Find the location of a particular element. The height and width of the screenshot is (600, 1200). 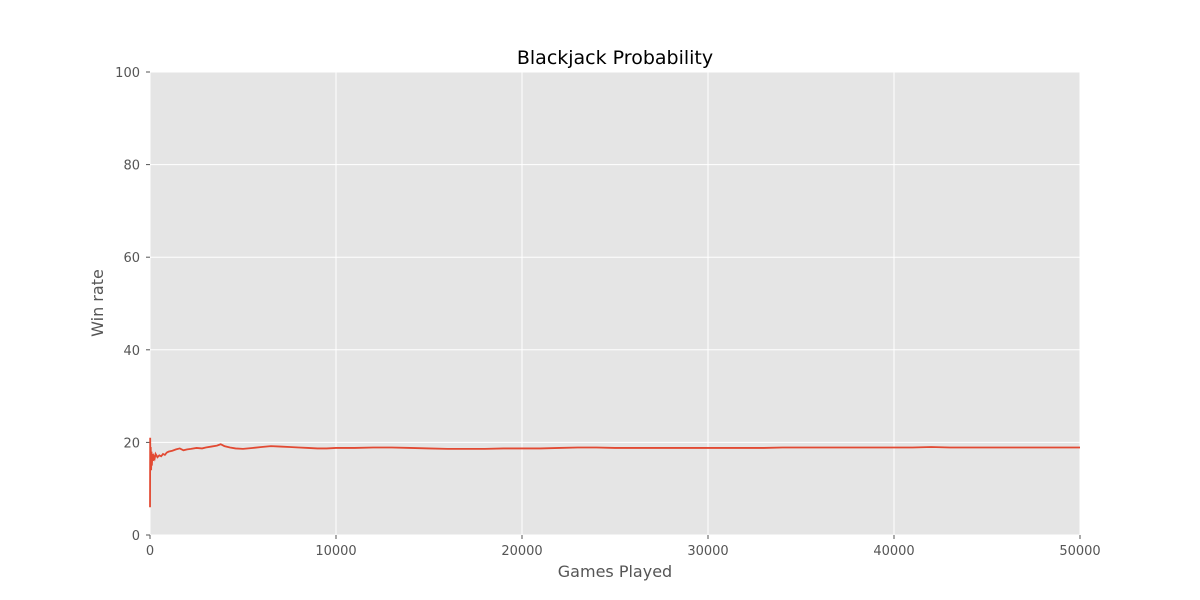

y-tick-label: 0 is located at coordinates (136, 536).